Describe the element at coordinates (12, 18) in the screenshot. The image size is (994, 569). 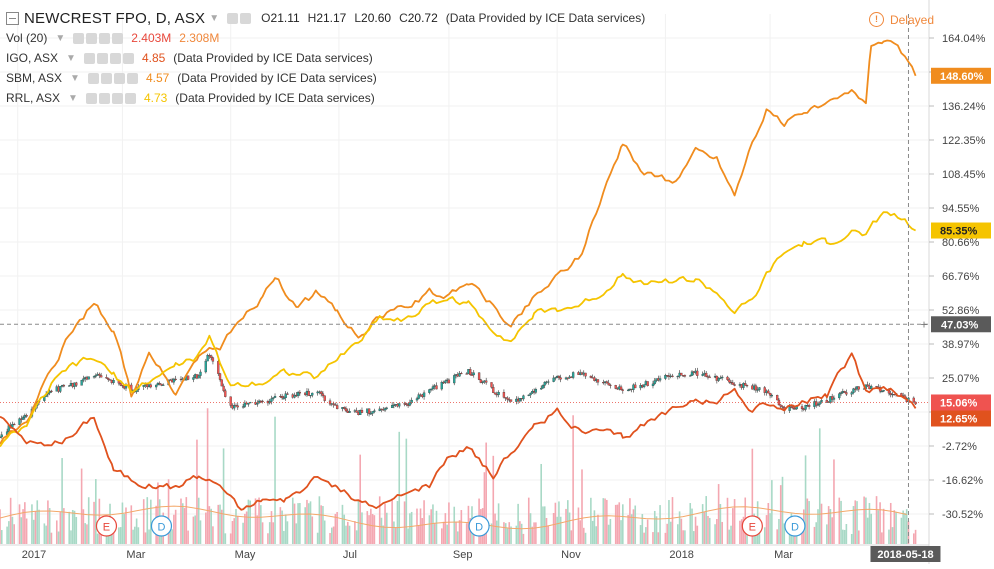
I see `collapse-icon` at that location.